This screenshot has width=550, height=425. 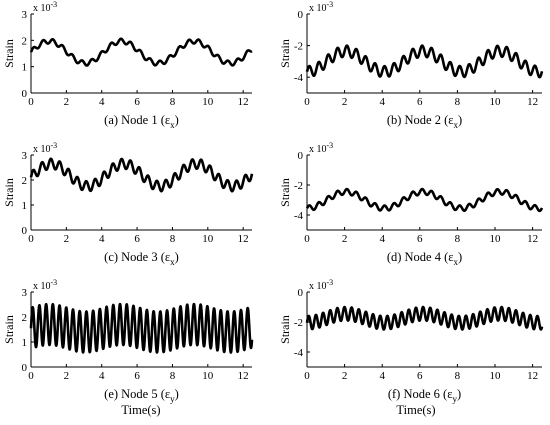 I want to click on caption-main: (e) Node 5 (ε, so click(x=137, y=394).